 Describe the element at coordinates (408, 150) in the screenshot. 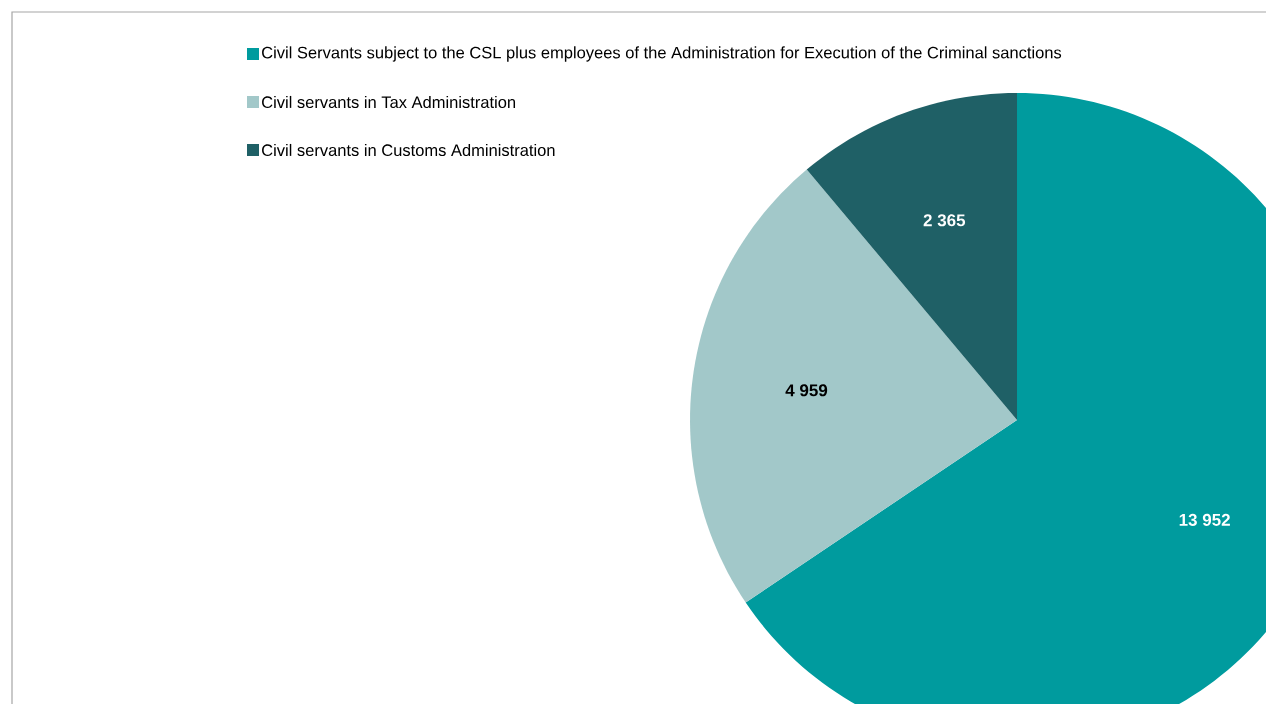

I see `legend-label: Civil servants in Customs Administration` at that location.